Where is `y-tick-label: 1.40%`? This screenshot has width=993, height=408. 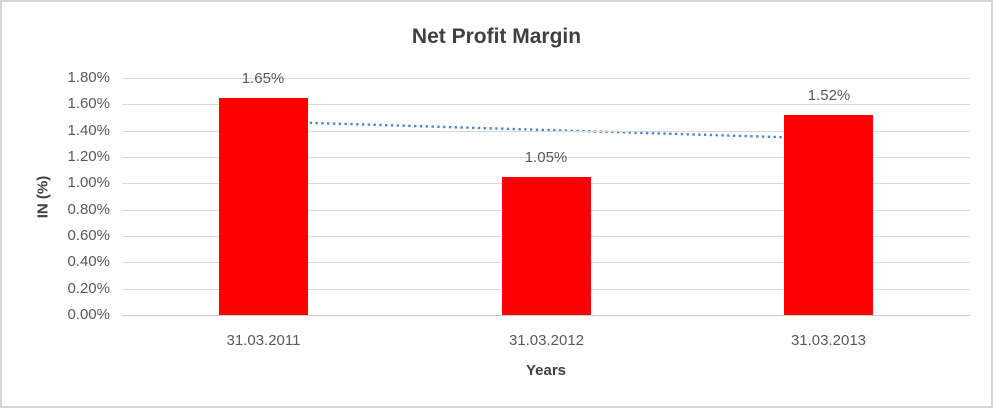 y-tick-label: 1.40% is located at coordinates (88, 130).